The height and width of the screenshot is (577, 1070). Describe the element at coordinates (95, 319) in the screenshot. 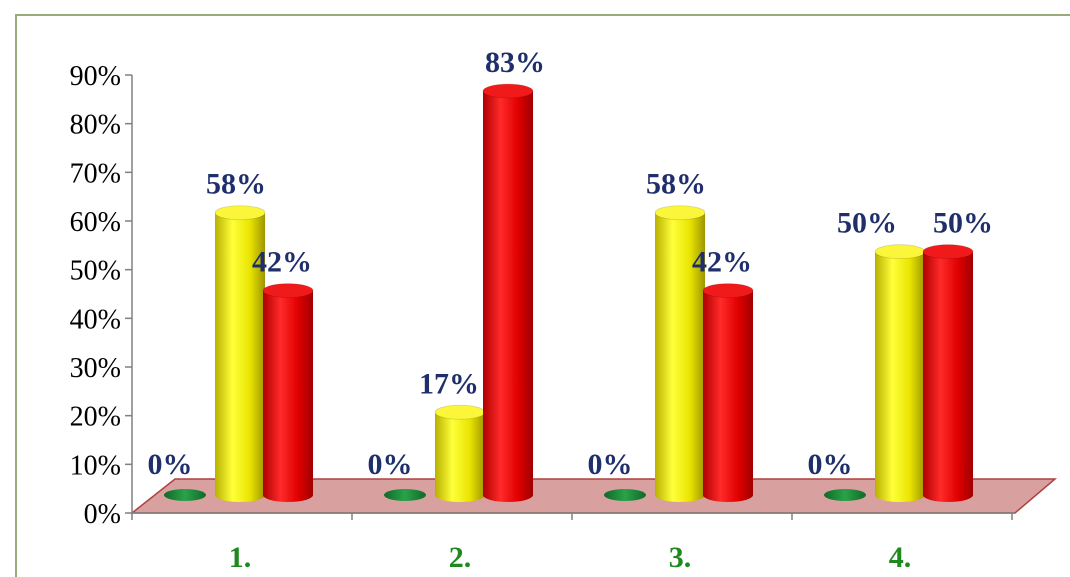

I see `y-tick-label: 40%` at that location.